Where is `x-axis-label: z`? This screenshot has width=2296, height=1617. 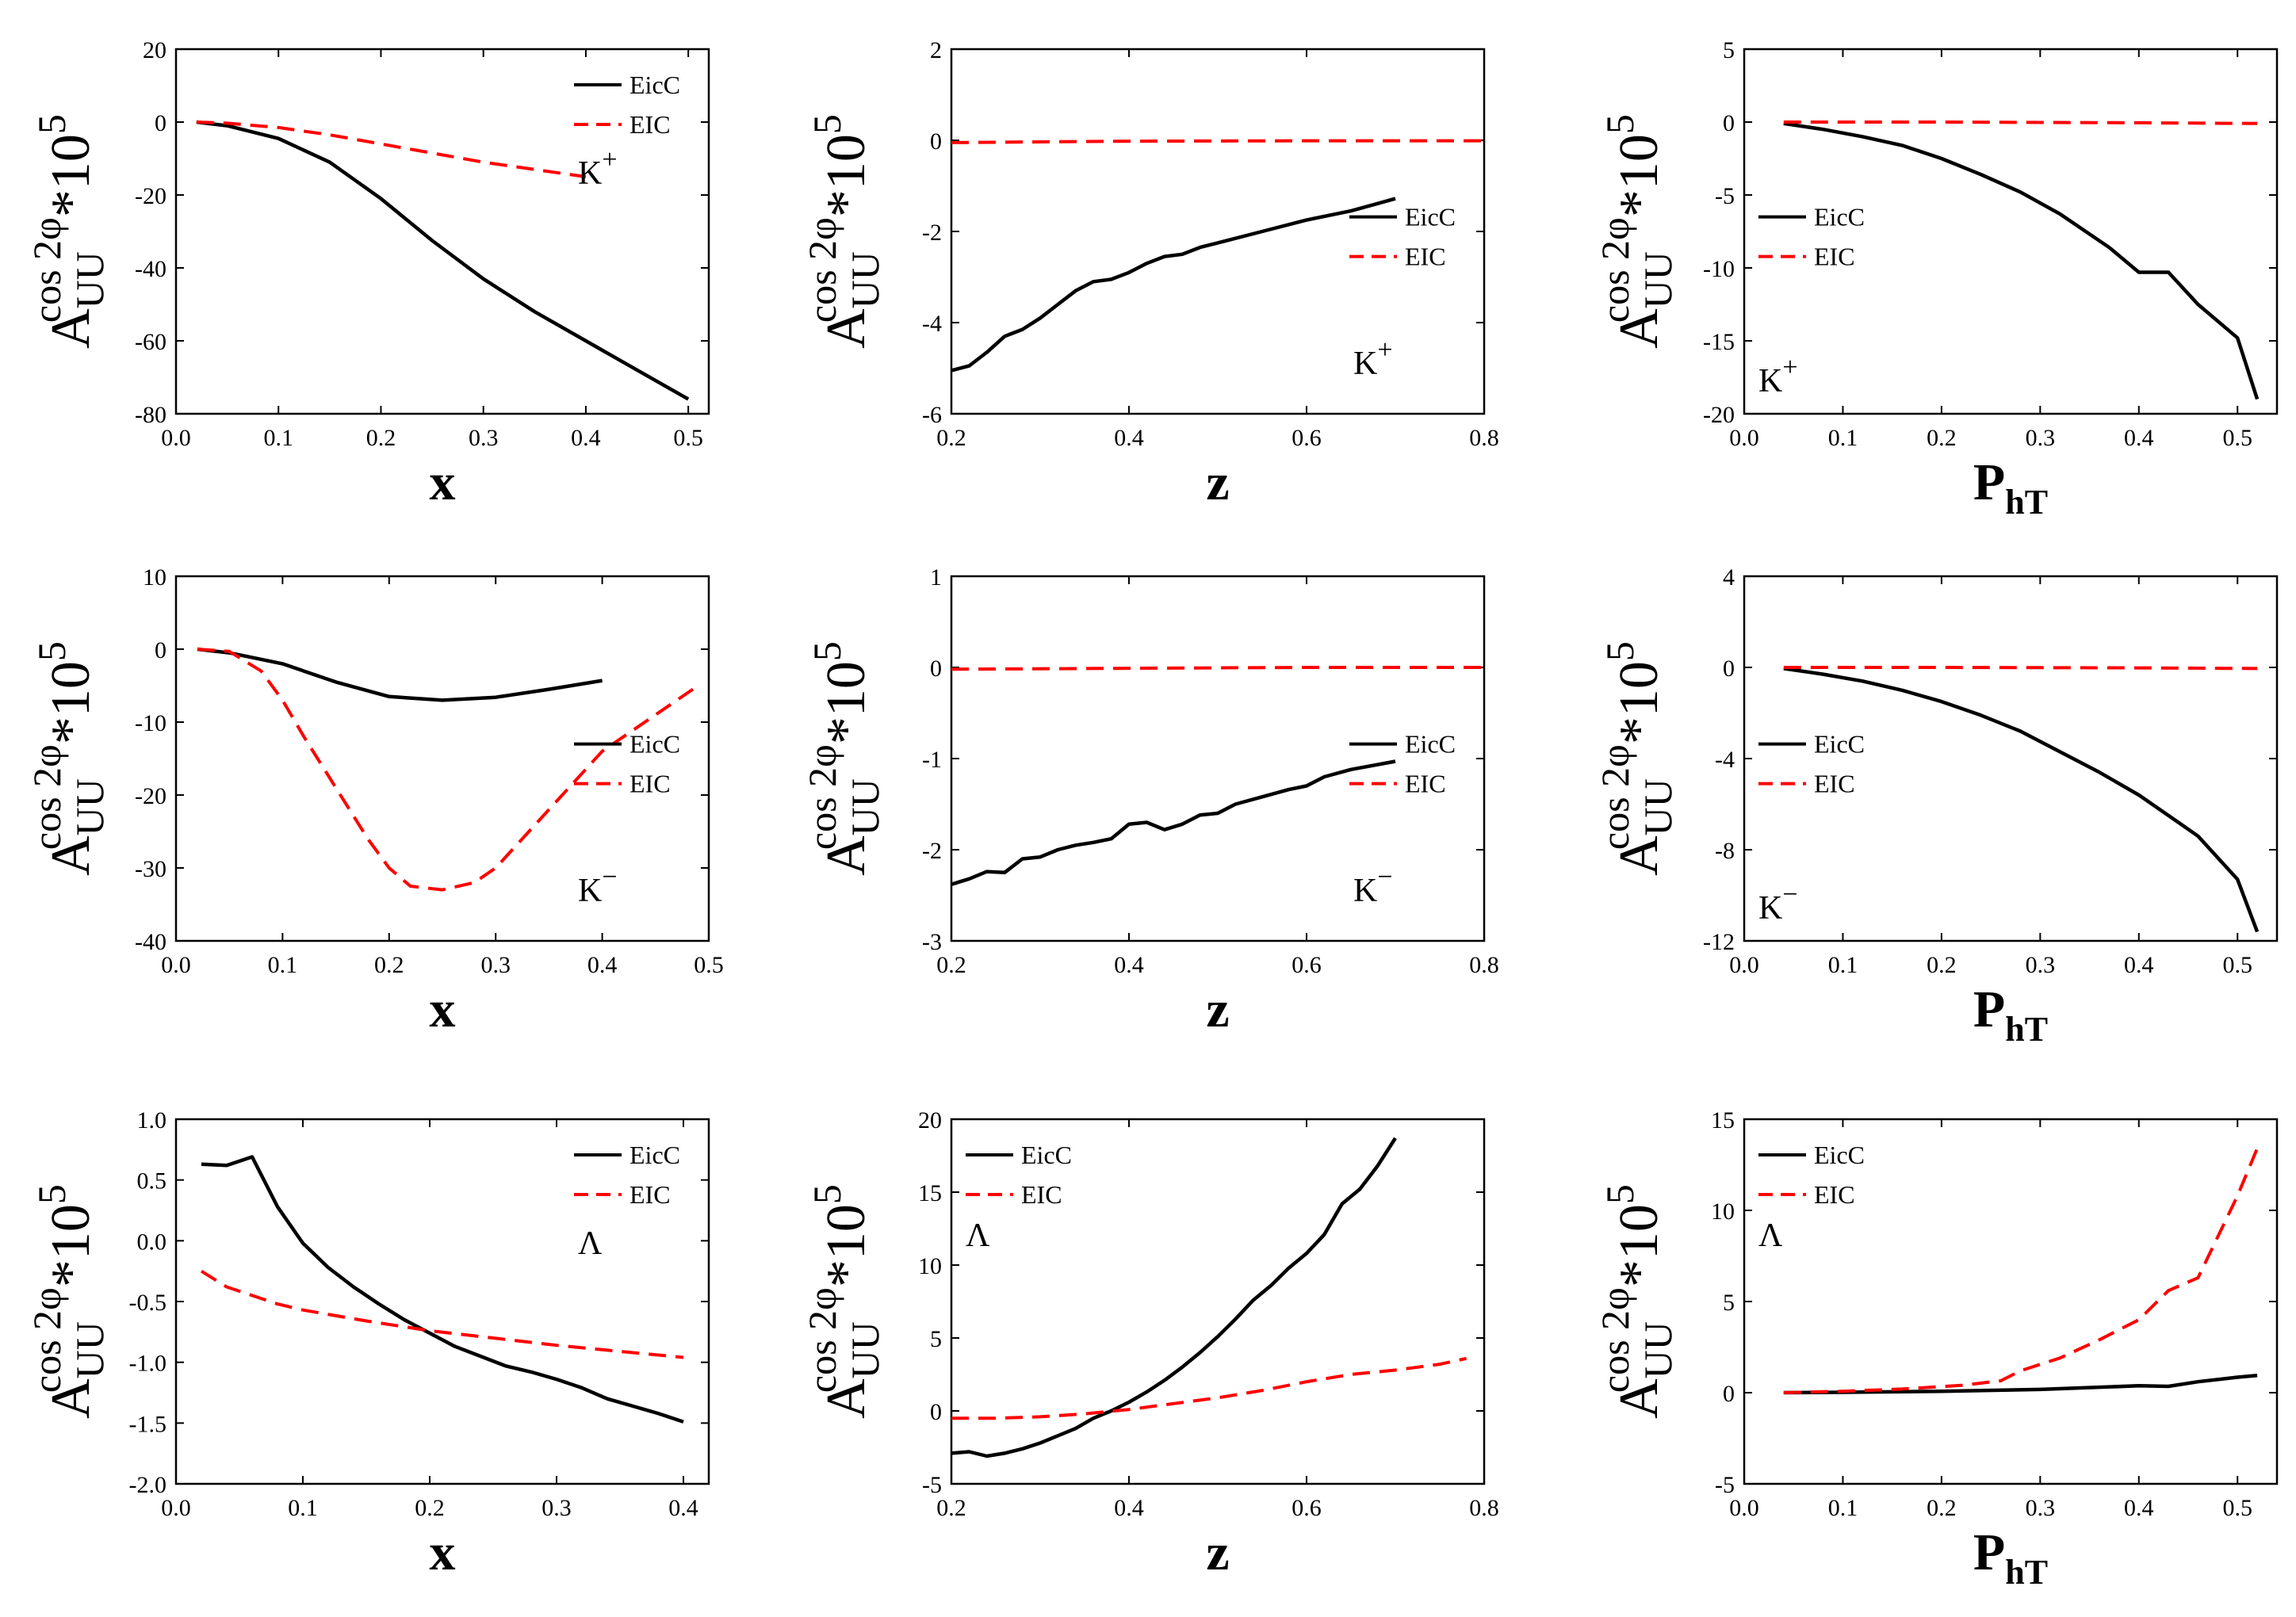 x-axis-label: z is located at coordinates (1217, 482).